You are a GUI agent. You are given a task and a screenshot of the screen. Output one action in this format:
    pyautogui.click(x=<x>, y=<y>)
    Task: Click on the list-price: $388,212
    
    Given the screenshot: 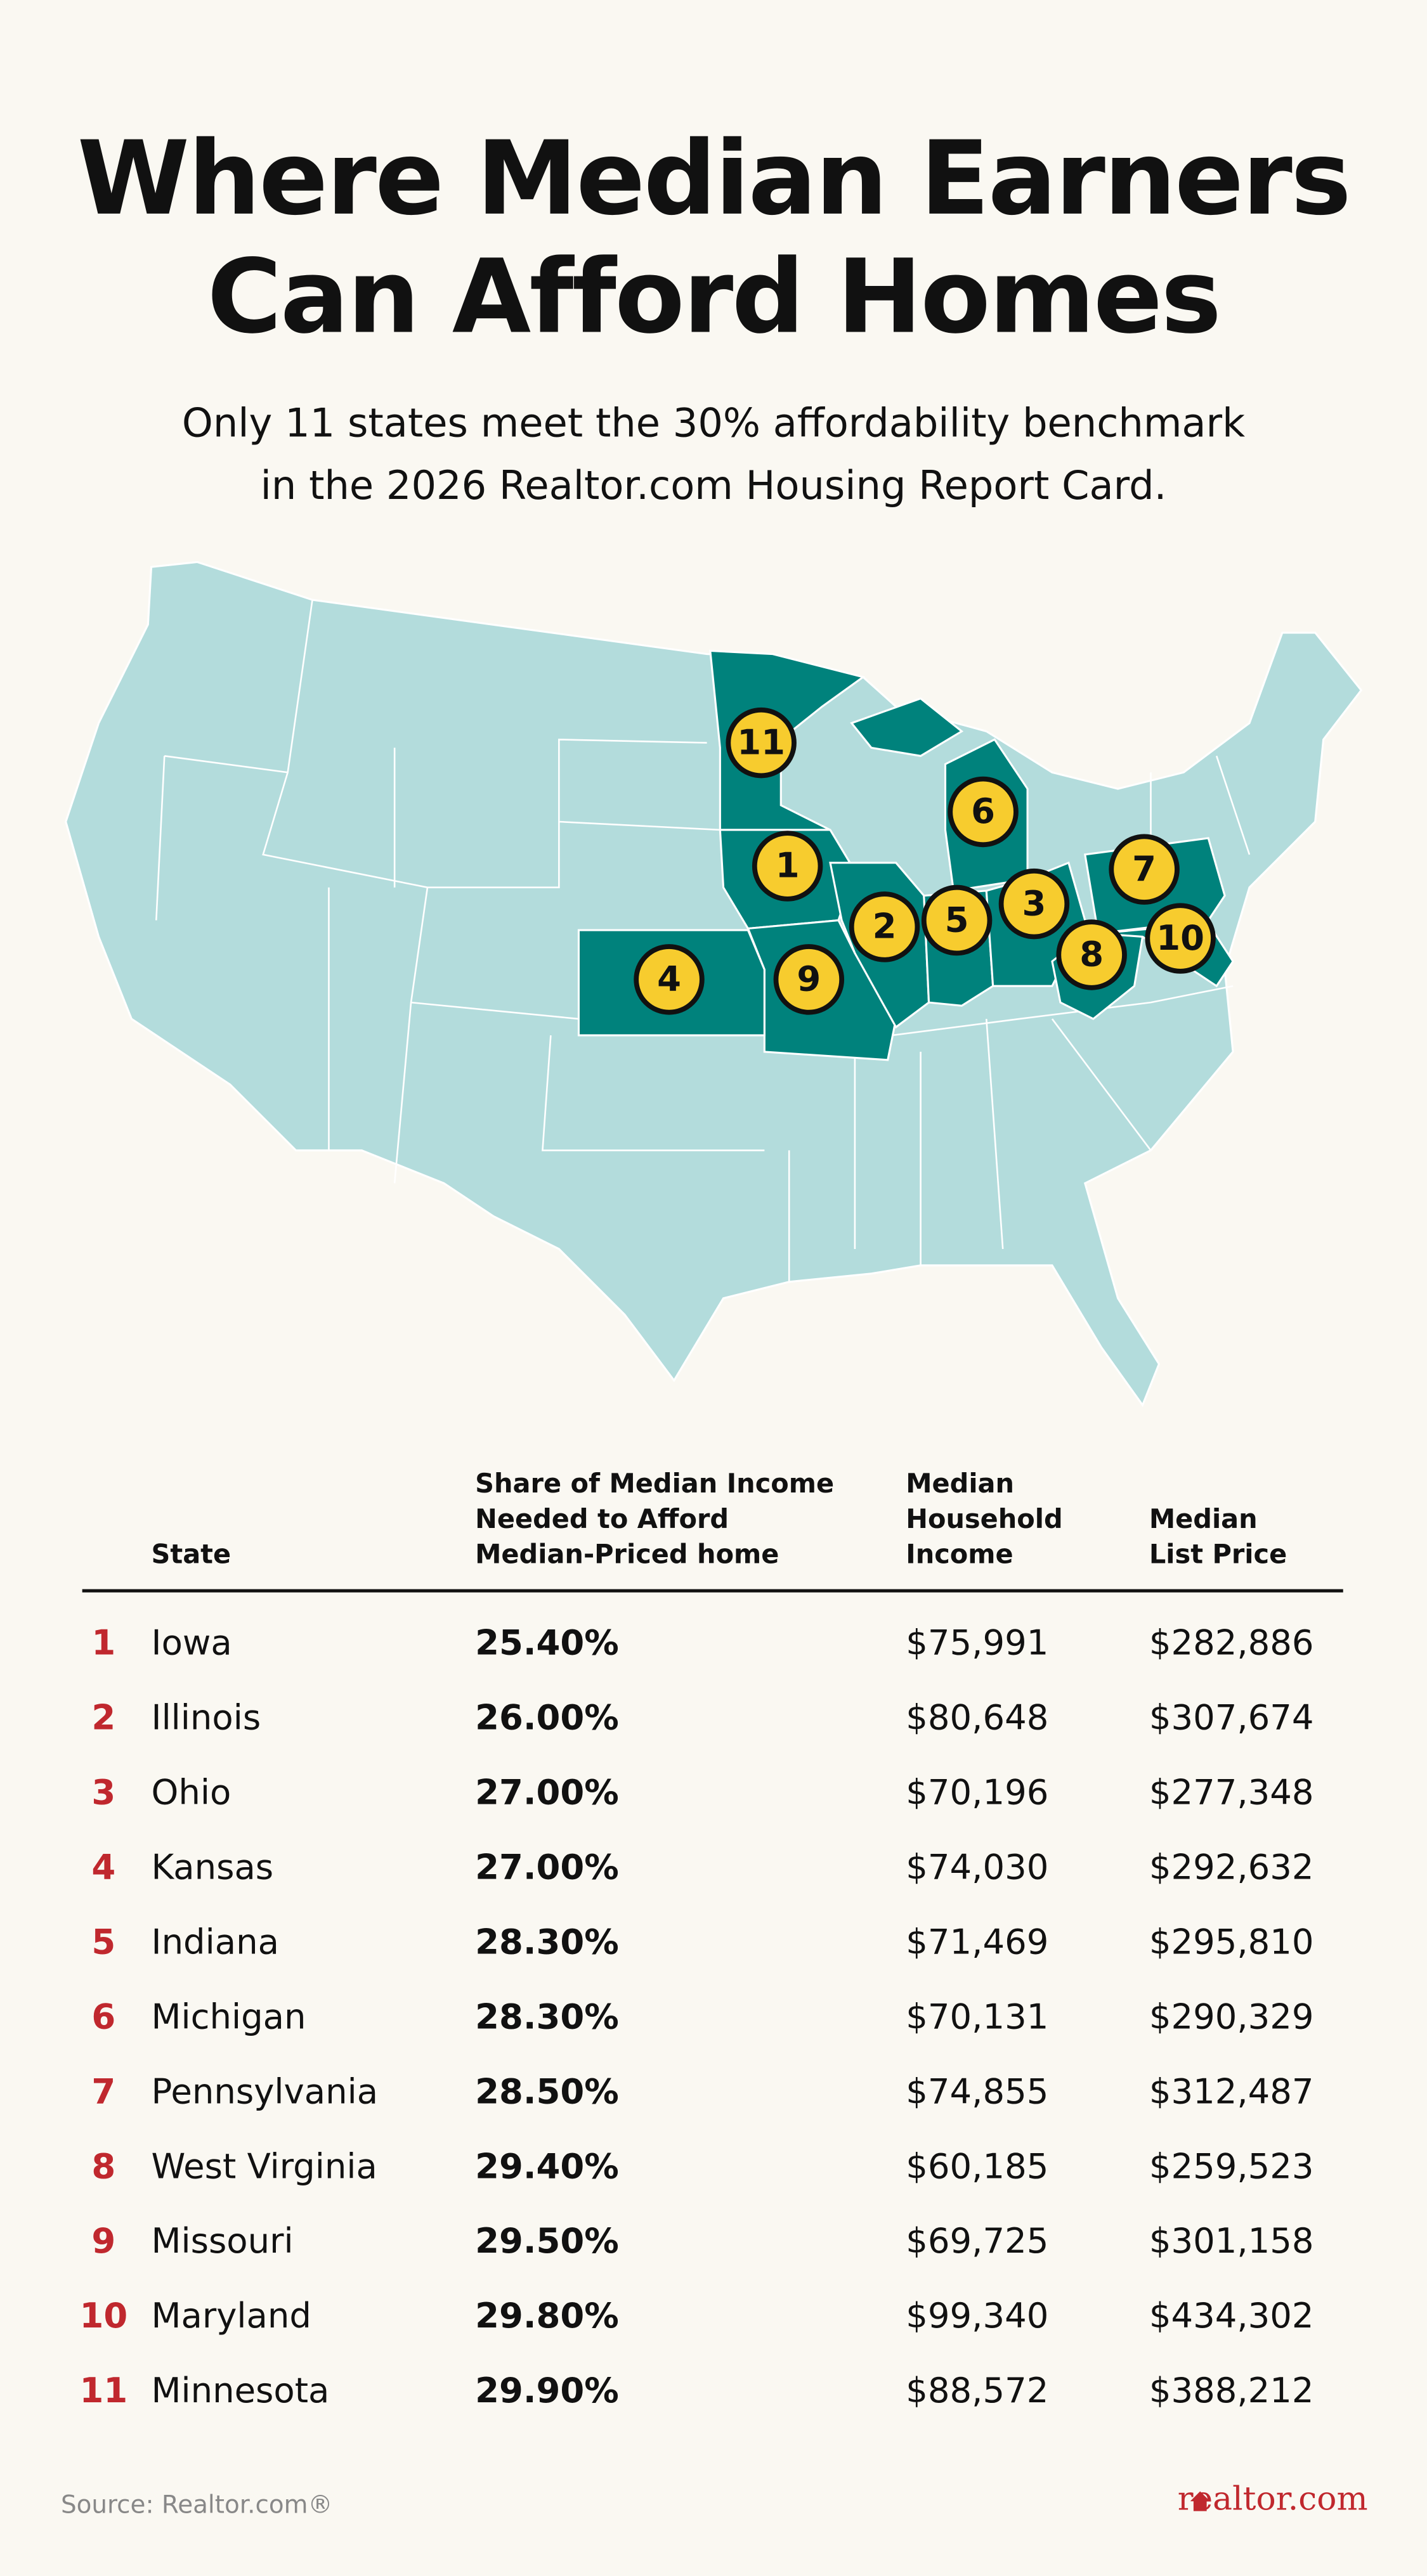 What is the action you would take?
    pyautogui.click(x=1231, y=2390)
    